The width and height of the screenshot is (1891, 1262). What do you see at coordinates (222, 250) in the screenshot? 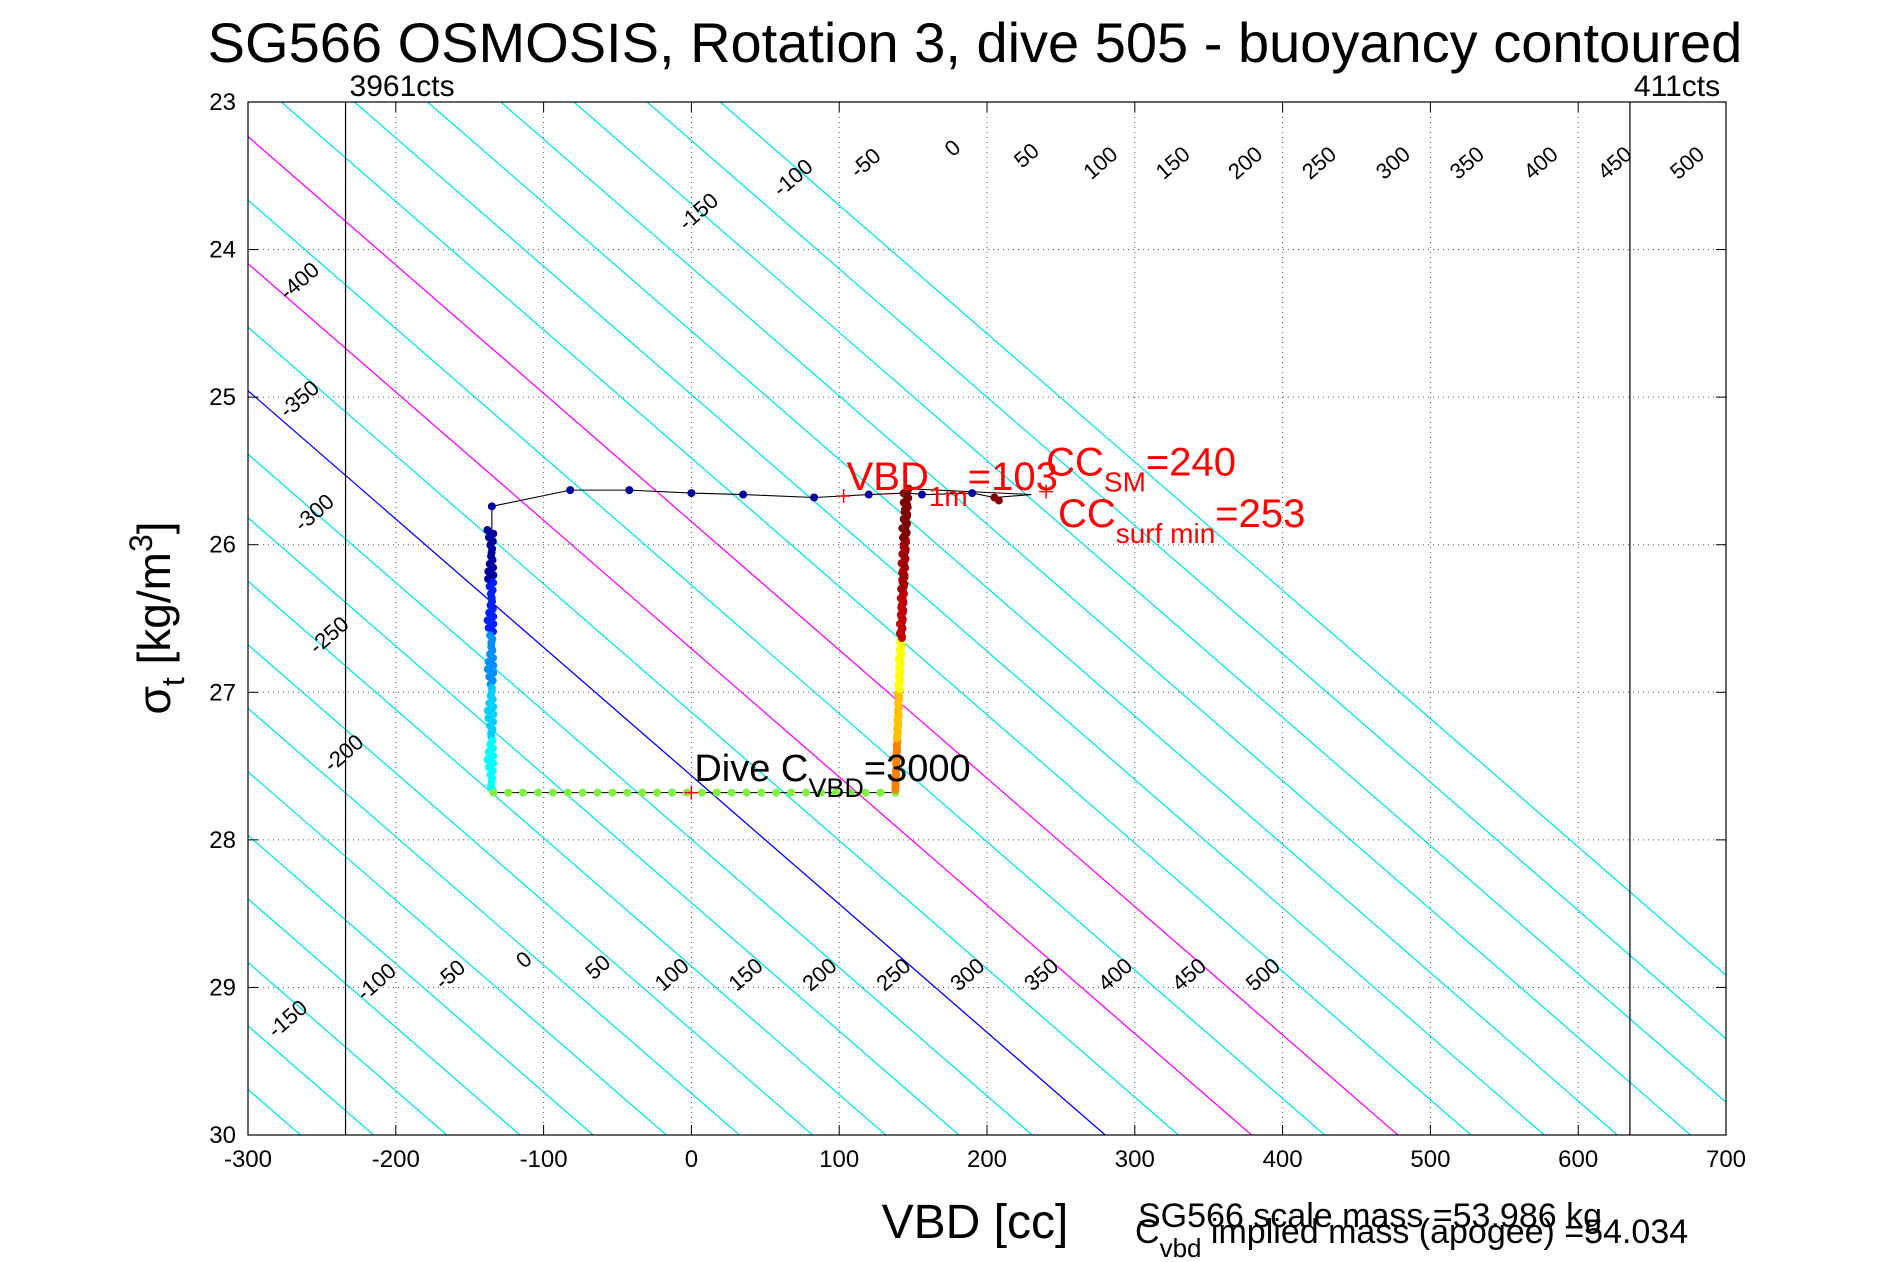
I see `y-tick-label: 24` at bounding box center [222, 250].